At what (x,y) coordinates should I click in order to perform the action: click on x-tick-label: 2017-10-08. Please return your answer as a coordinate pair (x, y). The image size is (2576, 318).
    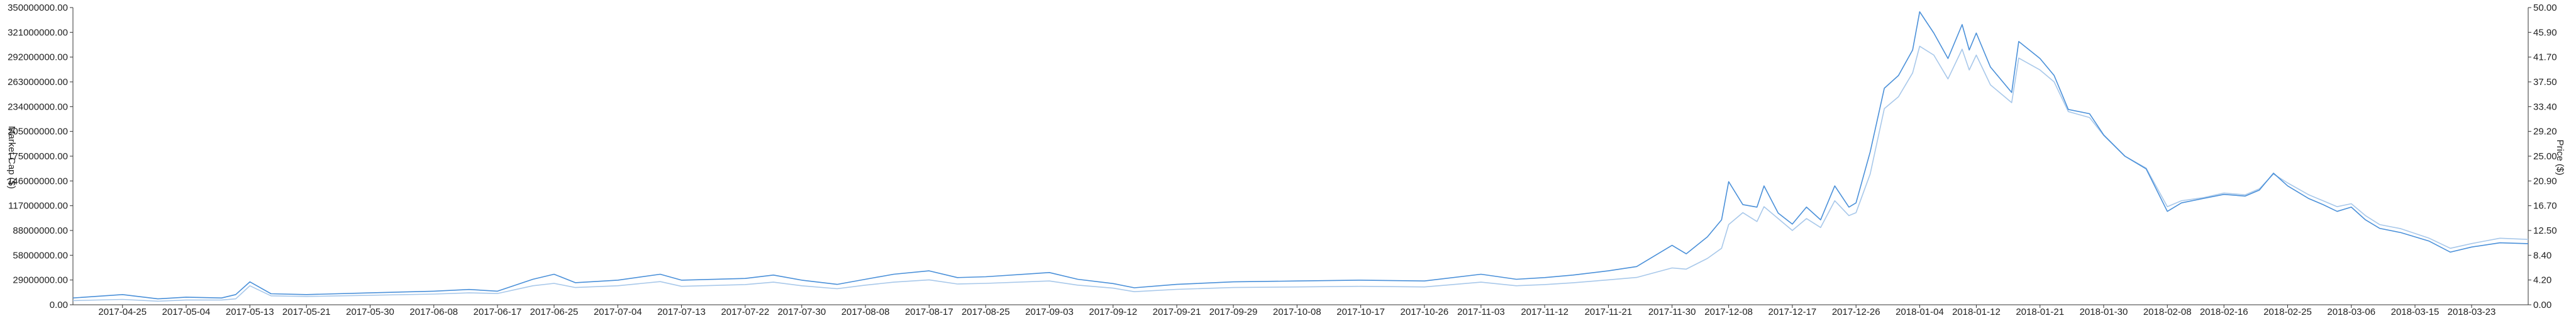
    Looking at the image, I should click on (1297, 311).